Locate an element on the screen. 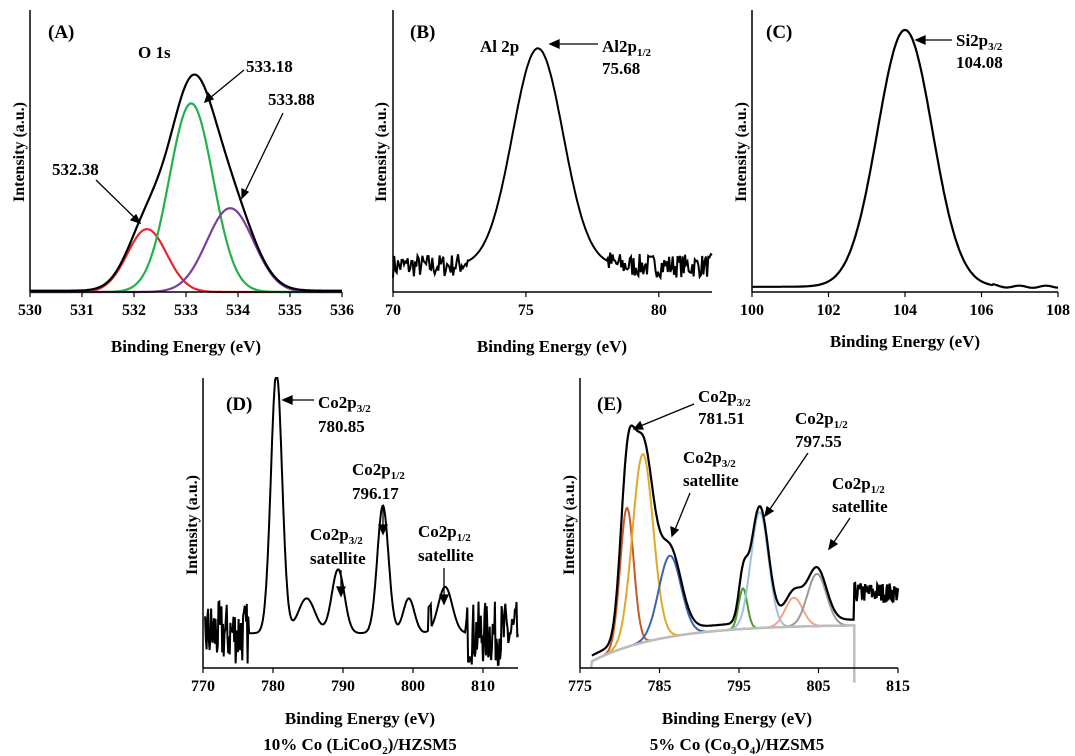 The image size is (1075, 756). panel-d-tick-label-1: 780 is located at coordinates (273, 686).